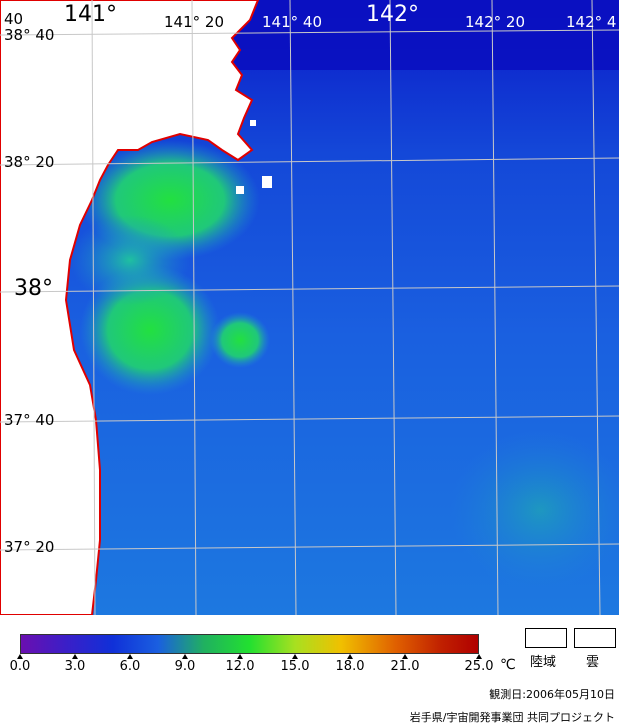 The image size is (619, 725). I want to click on scale-tick-label: 18.0, so click(350, 666).